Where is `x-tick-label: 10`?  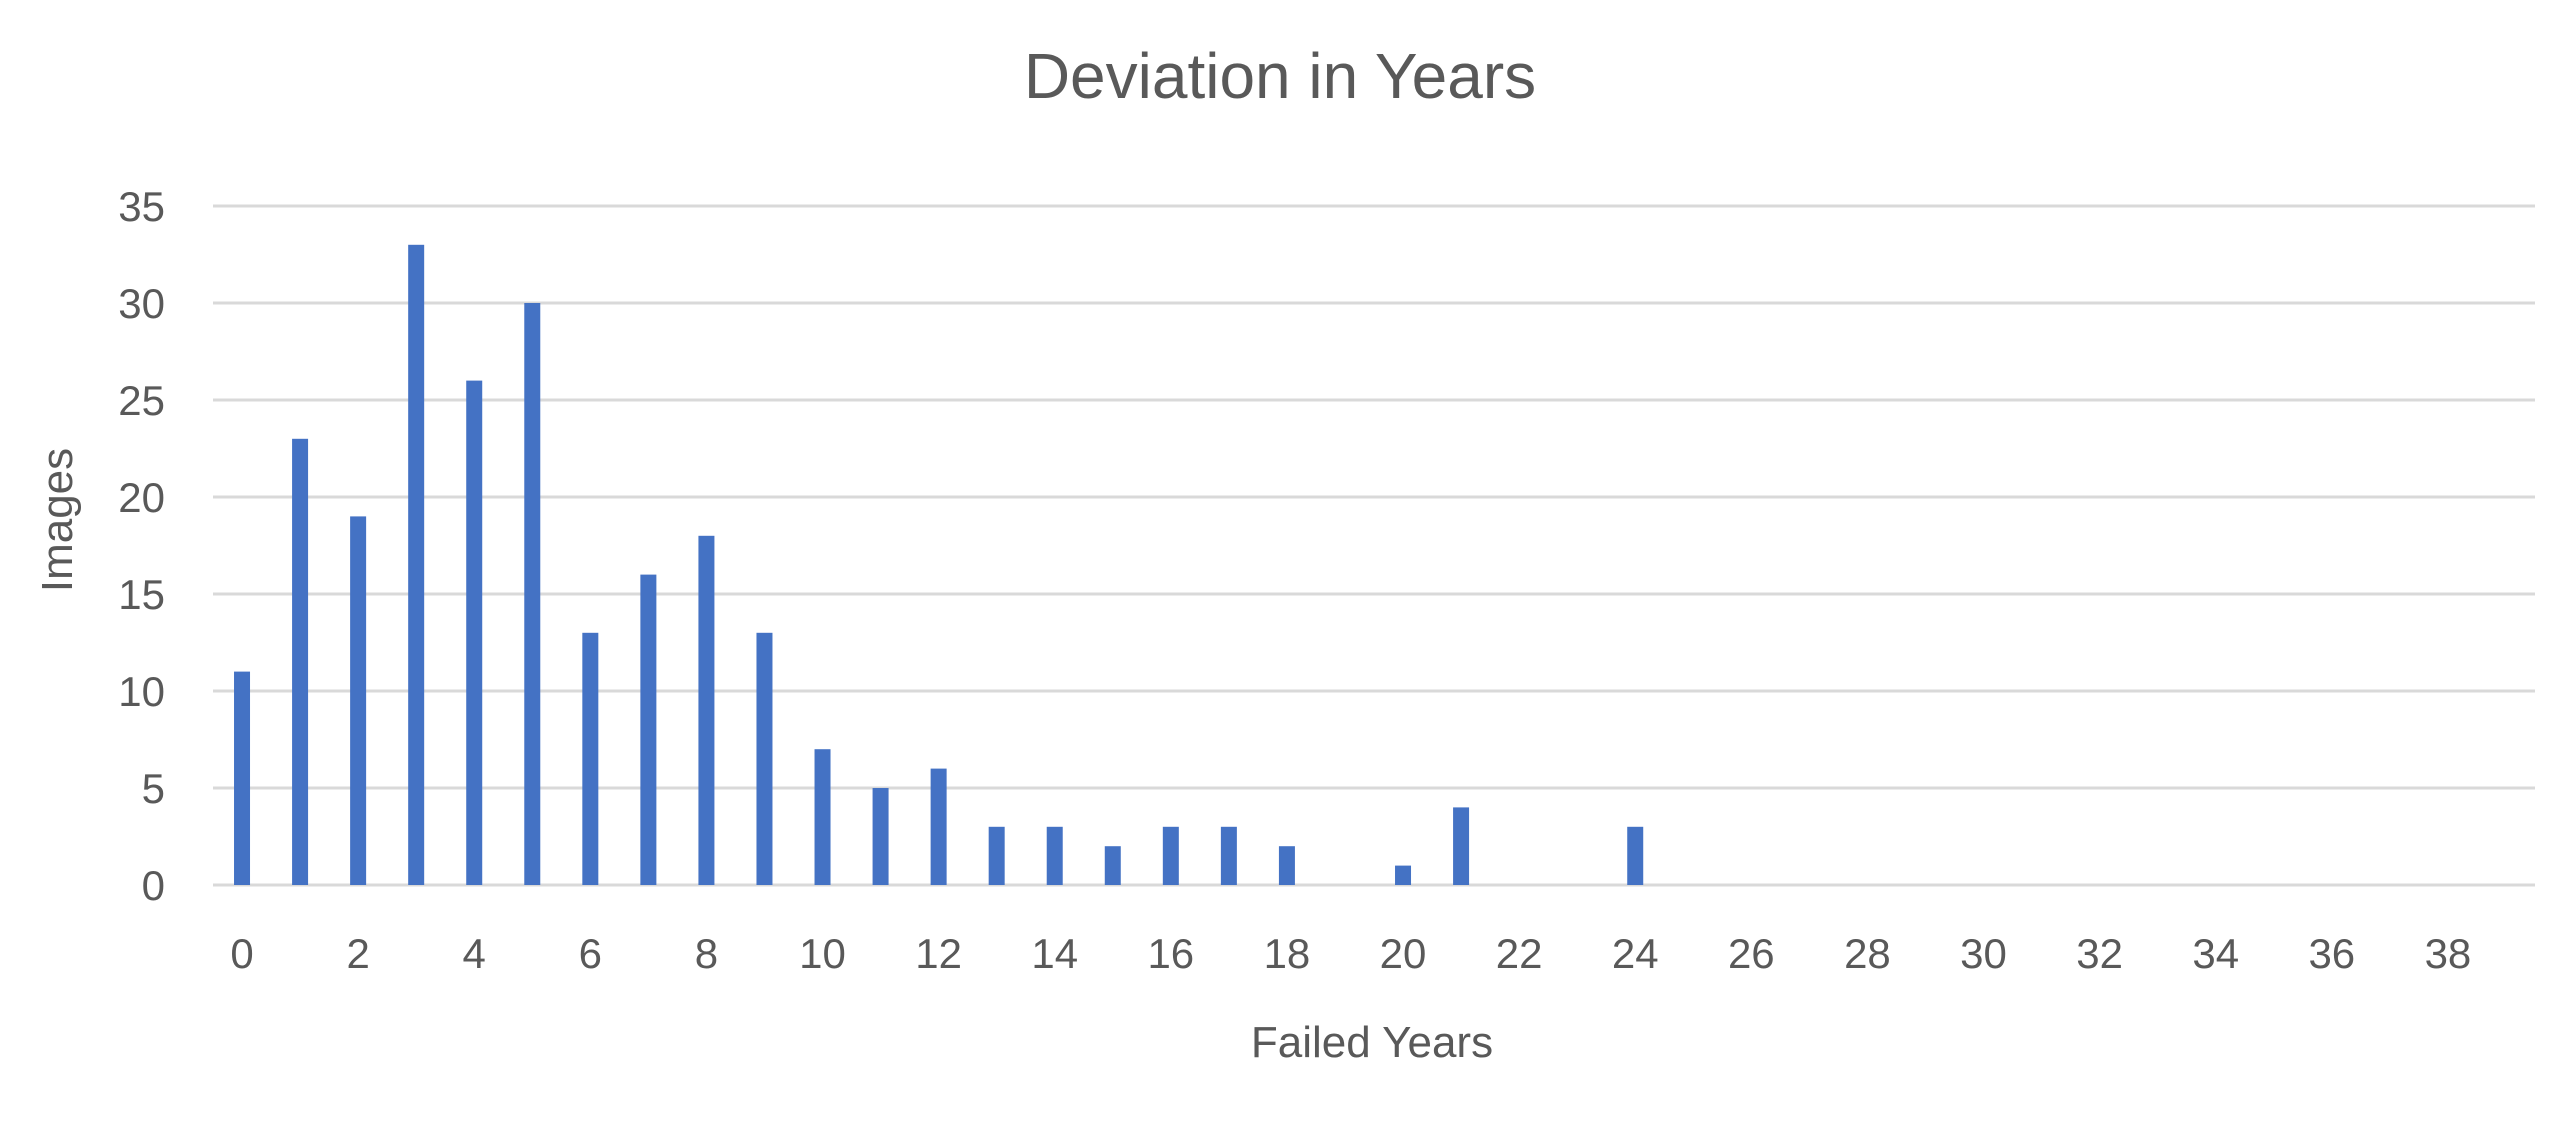 x-tick-label: 10 is located at coordinates (822, 953).